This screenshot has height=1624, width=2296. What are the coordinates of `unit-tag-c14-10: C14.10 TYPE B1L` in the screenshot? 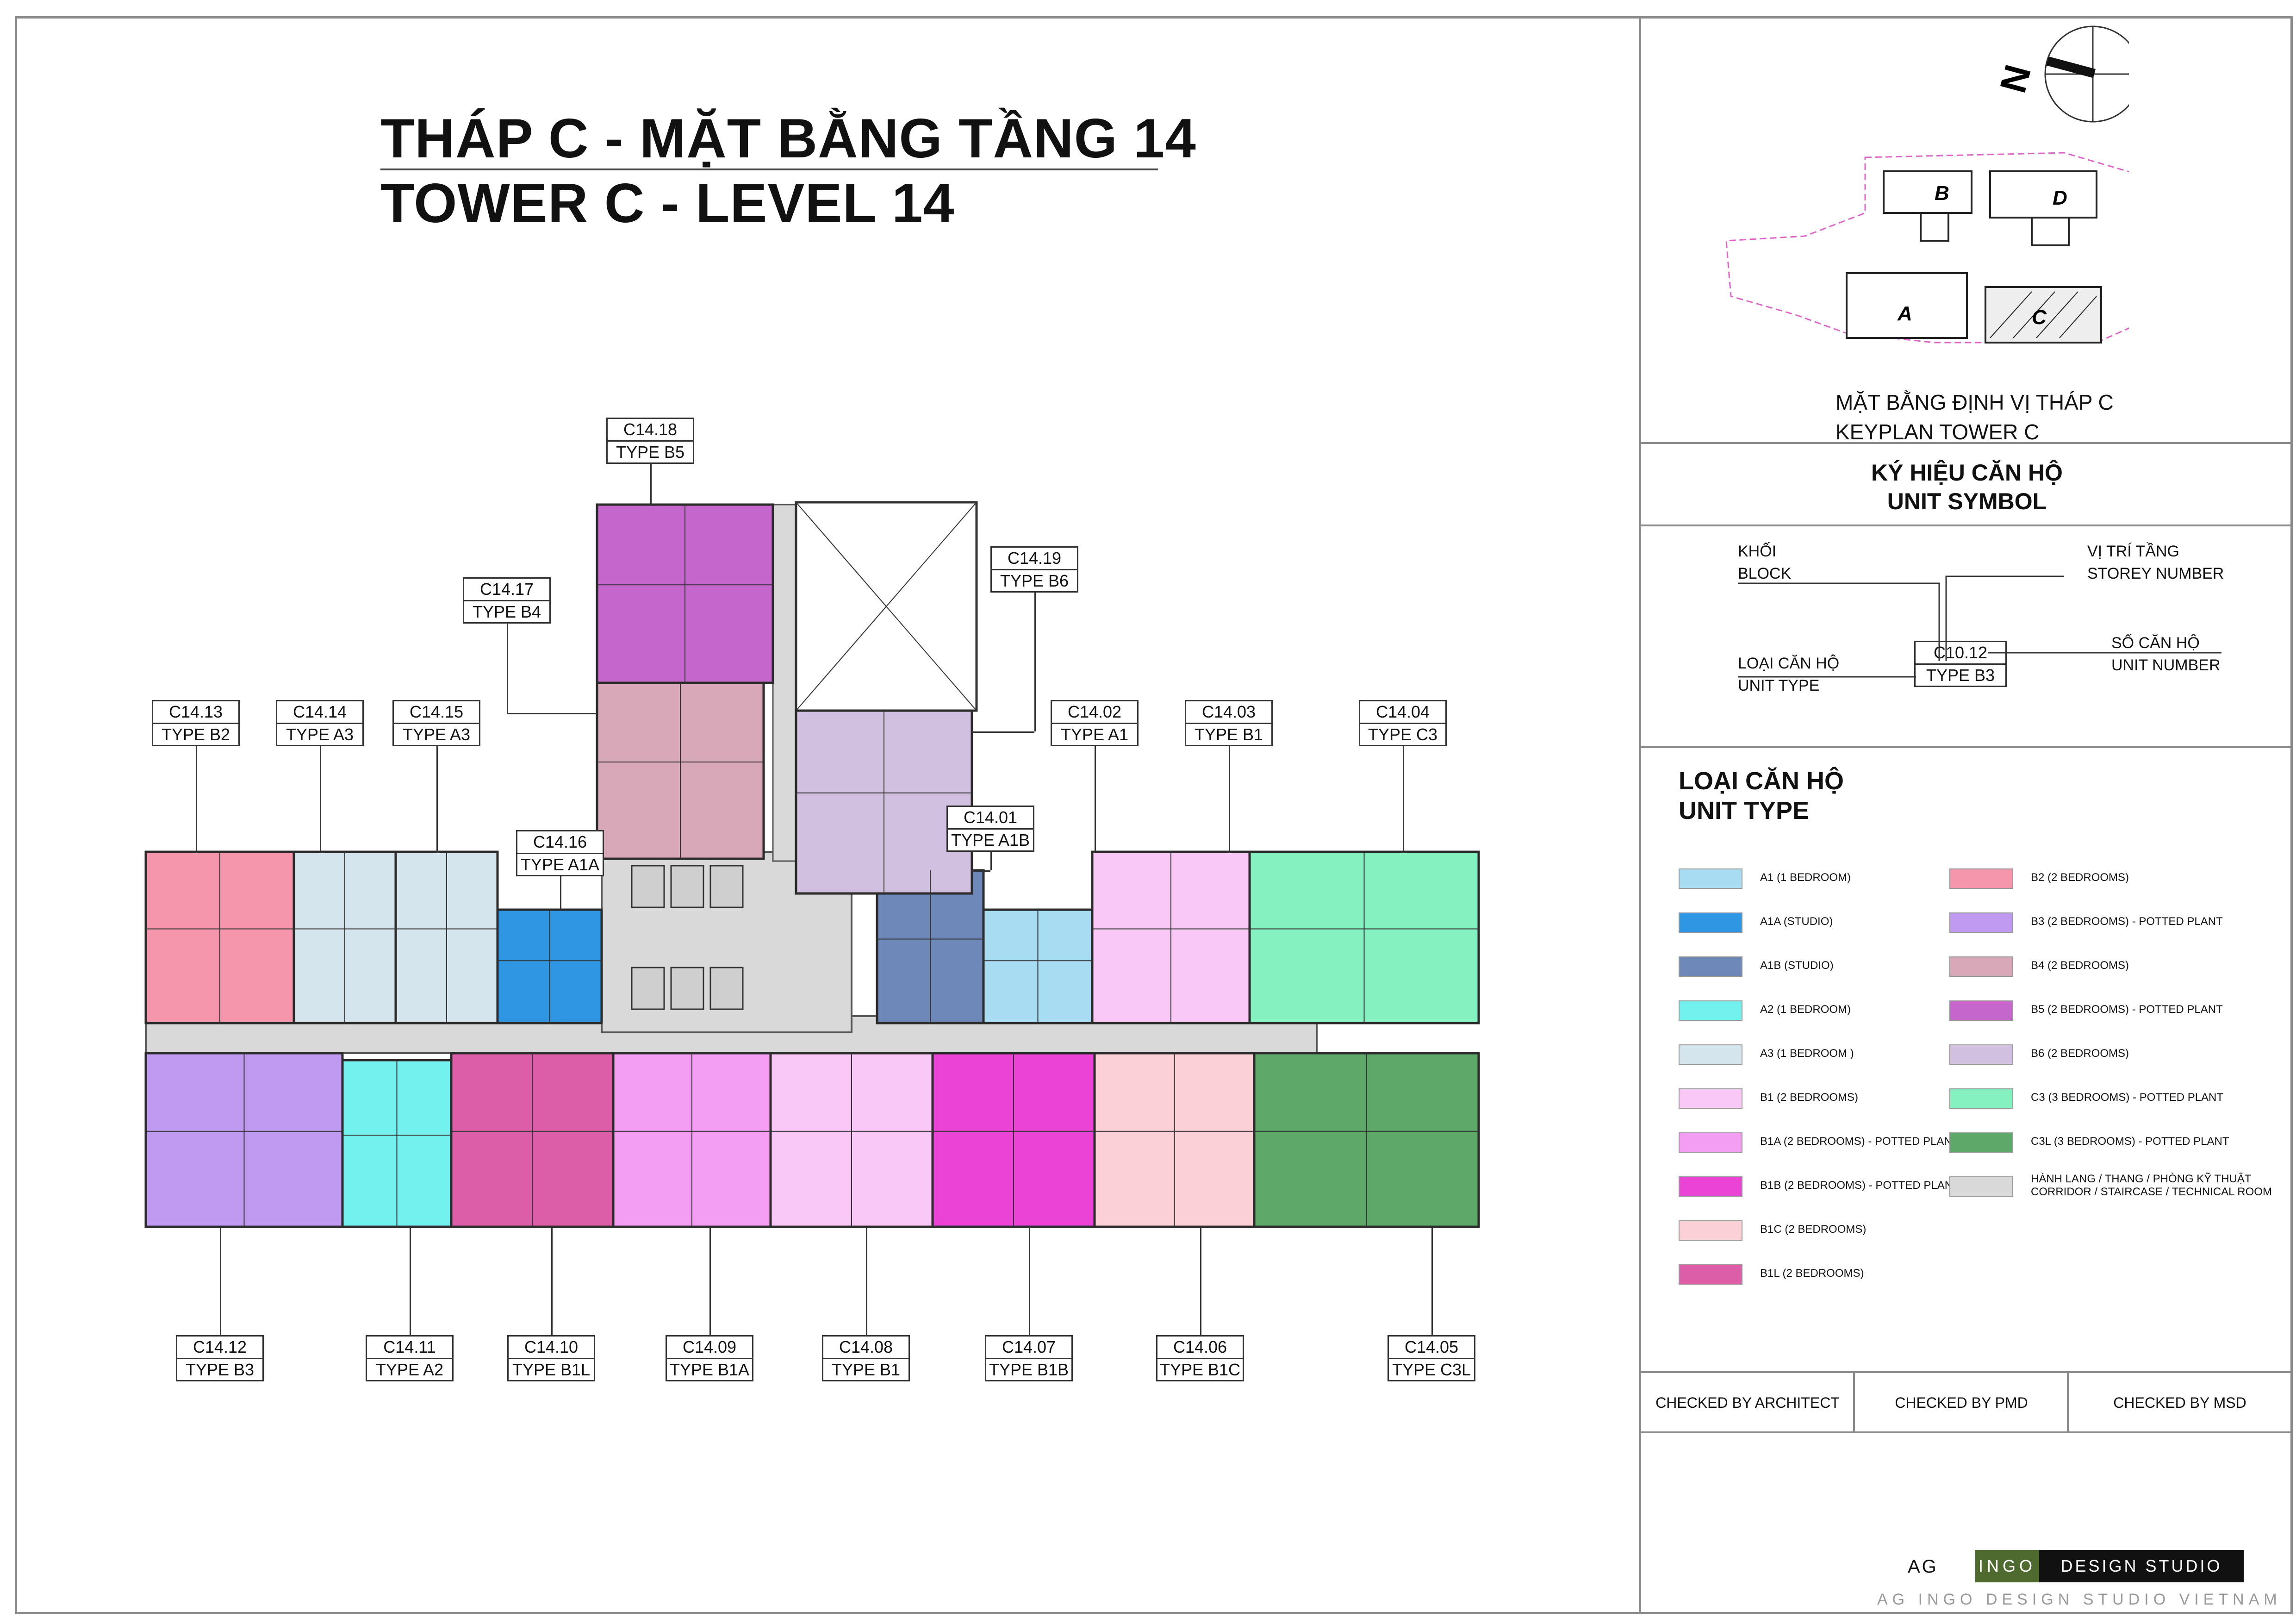 It's located at (551, 1358).